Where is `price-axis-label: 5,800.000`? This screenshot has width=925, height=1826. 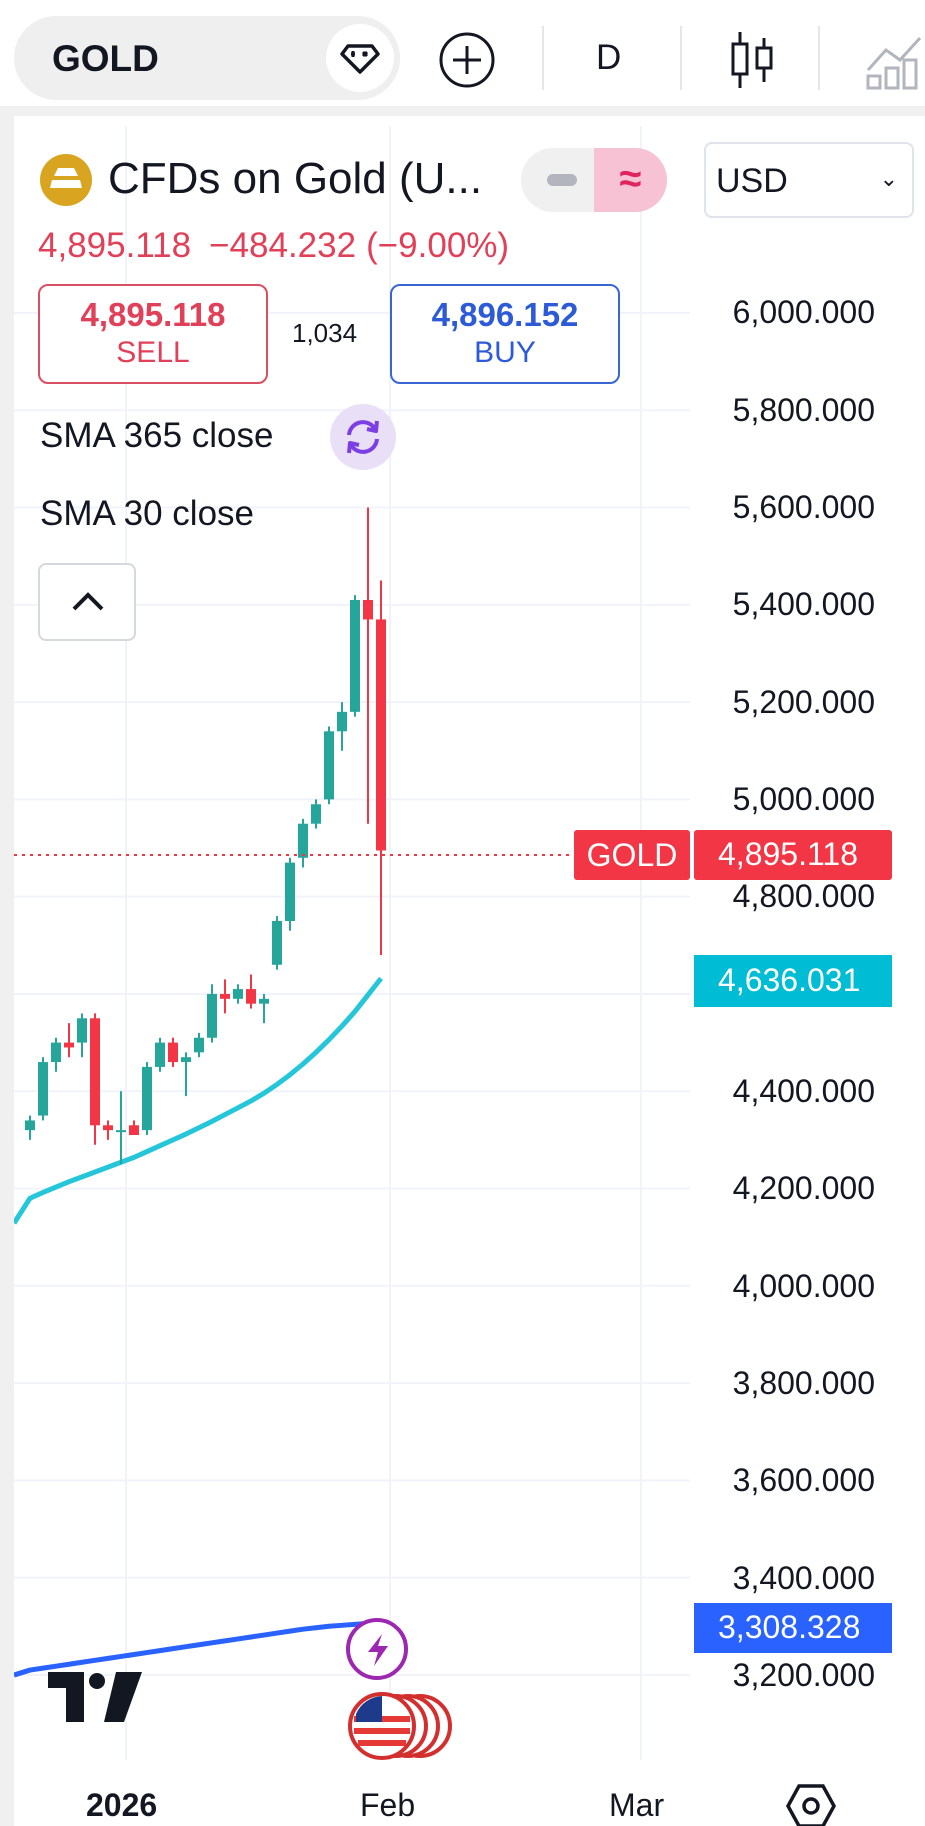 price-axis-label: 5,800.000 is located at coordinates (803, 410).